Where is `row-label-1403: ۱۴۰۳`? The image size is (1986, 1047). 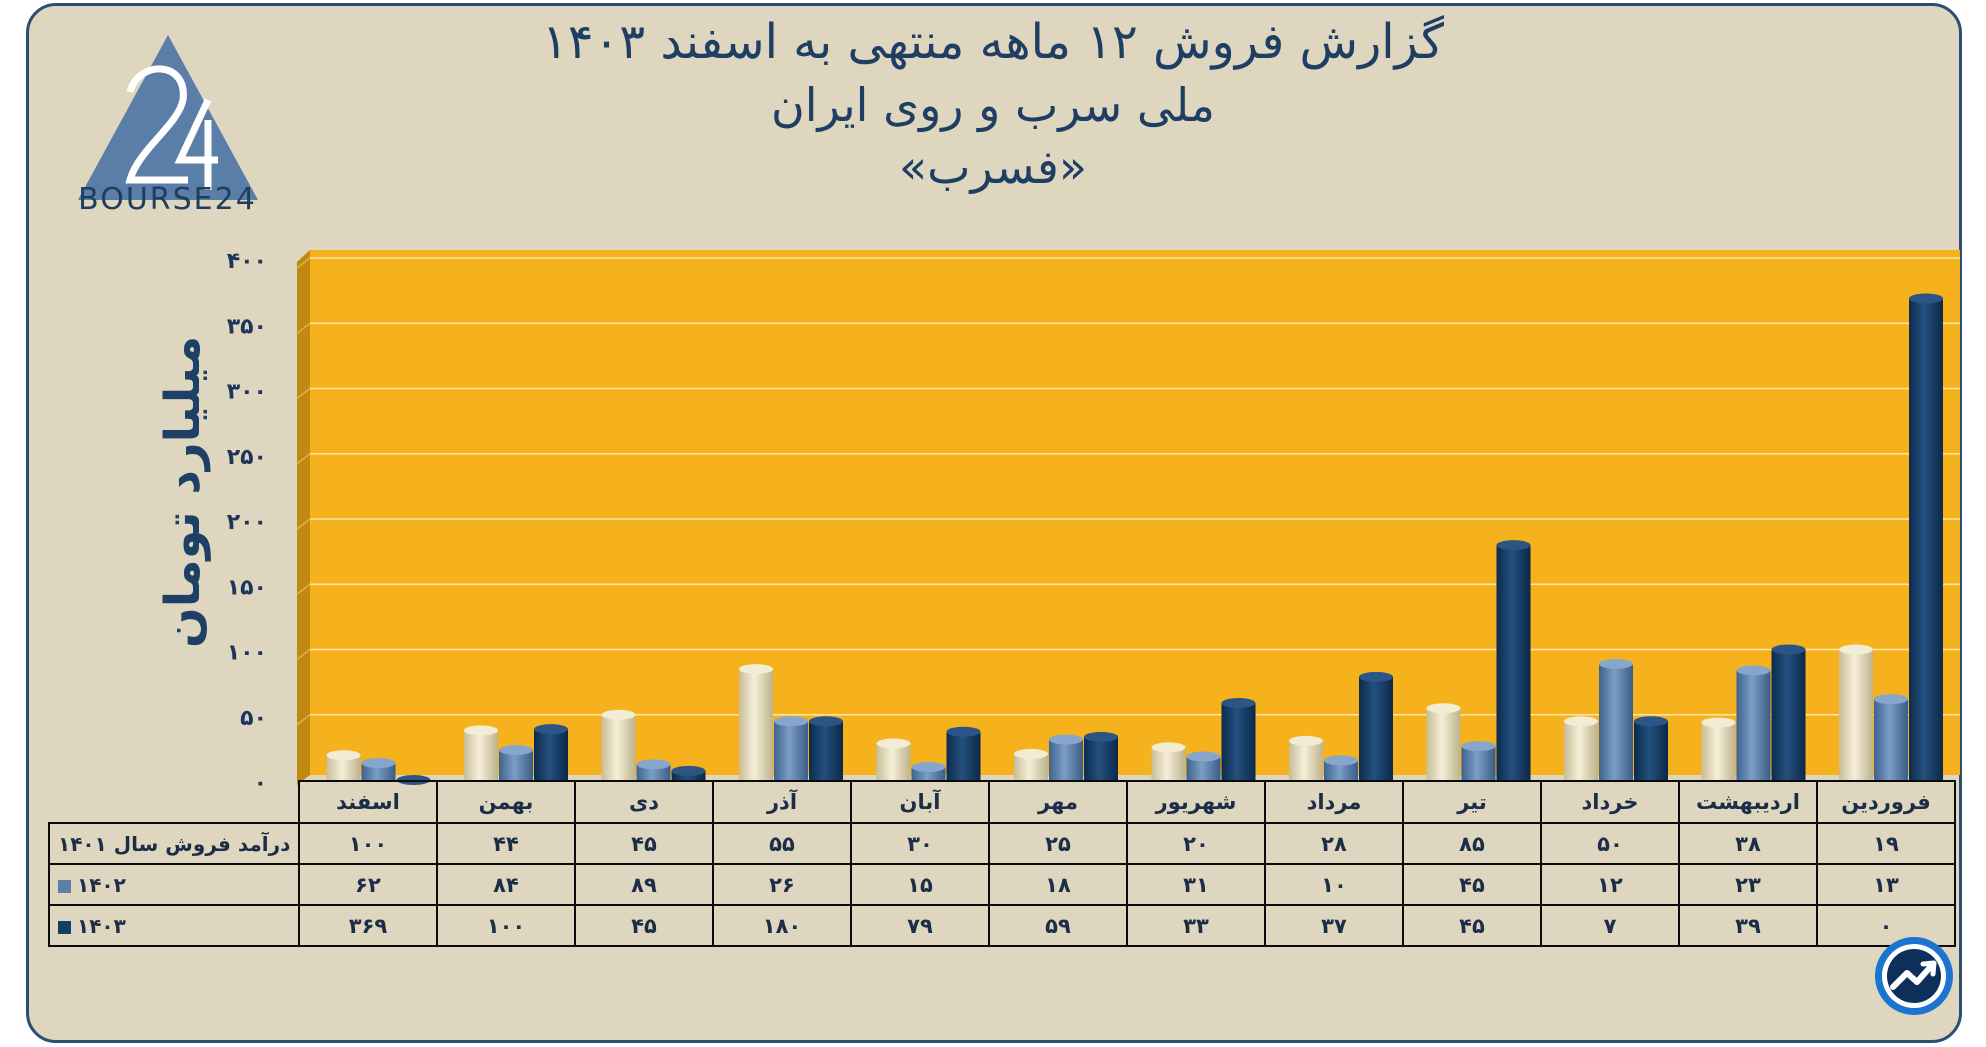 row-label-1403: ۱۴۰۳ is located at coordinates (174, 925).